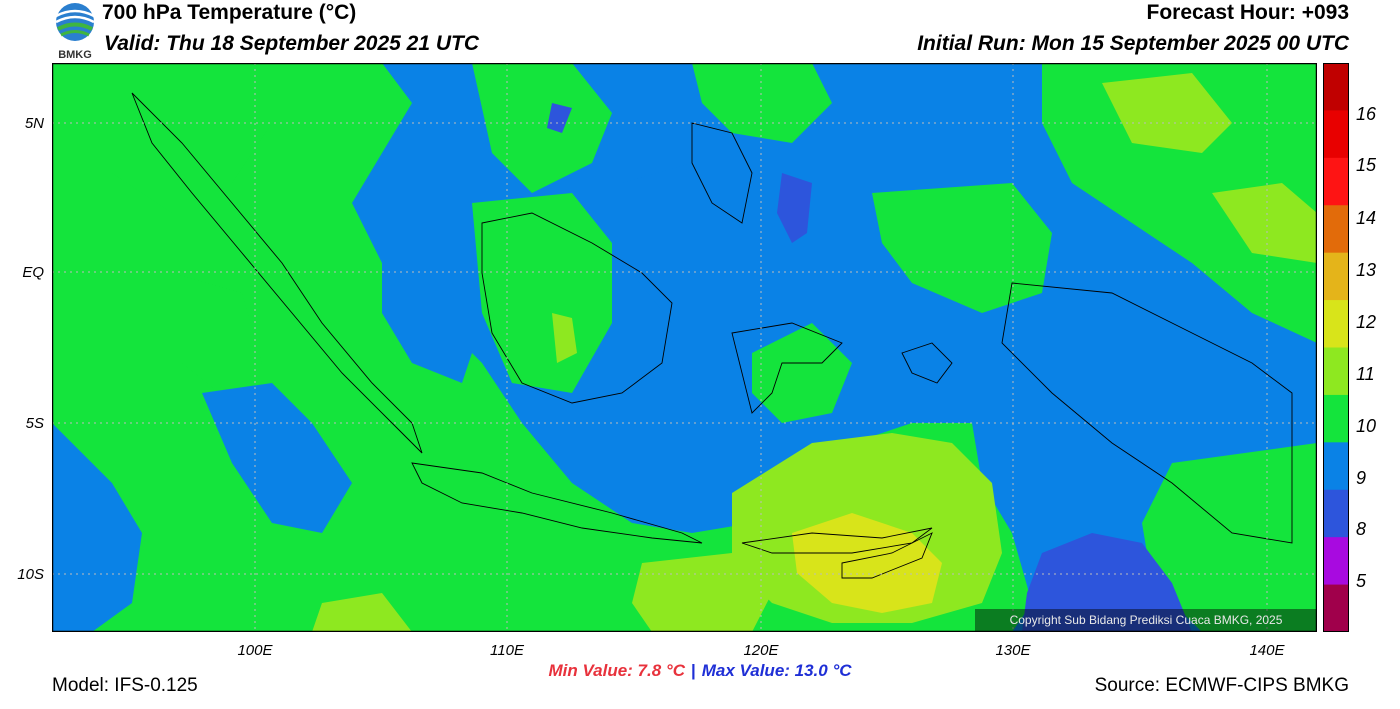  Describe the element at coordinates (507, 650) in the screenshot. I see `lon-label-110e: 110E` at that location.